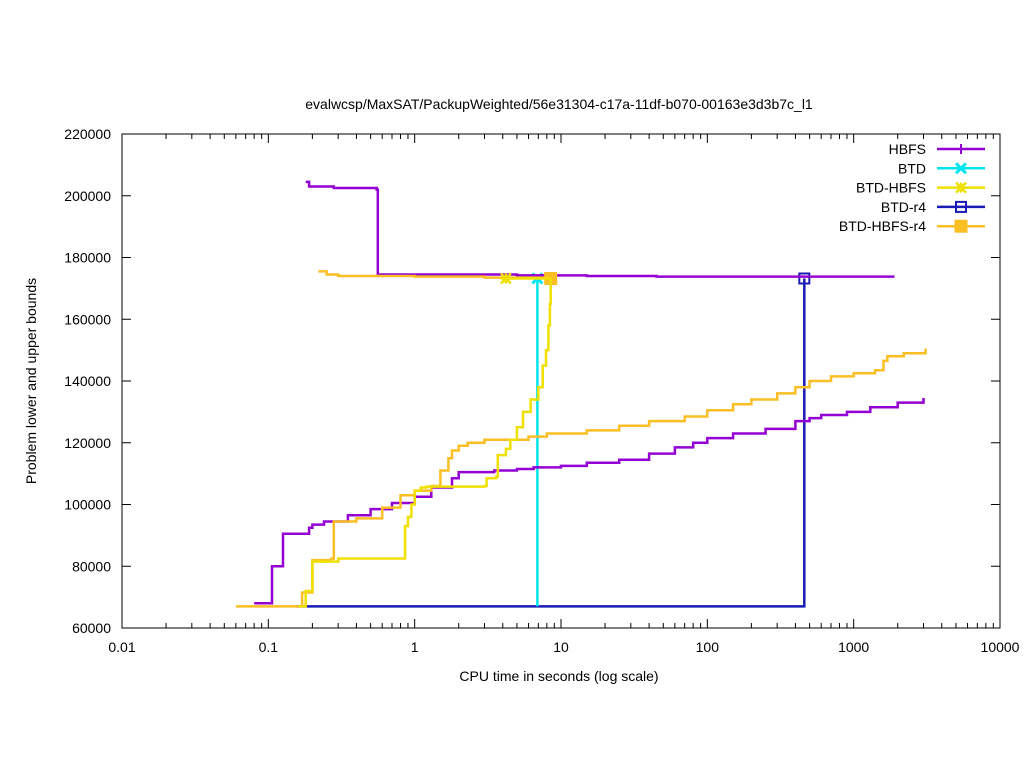 This screenshot has width=1024, height=768. Describe the element at coordinates (708, 647) in the screenshot. I see `x-tick-label: 100` at that location.